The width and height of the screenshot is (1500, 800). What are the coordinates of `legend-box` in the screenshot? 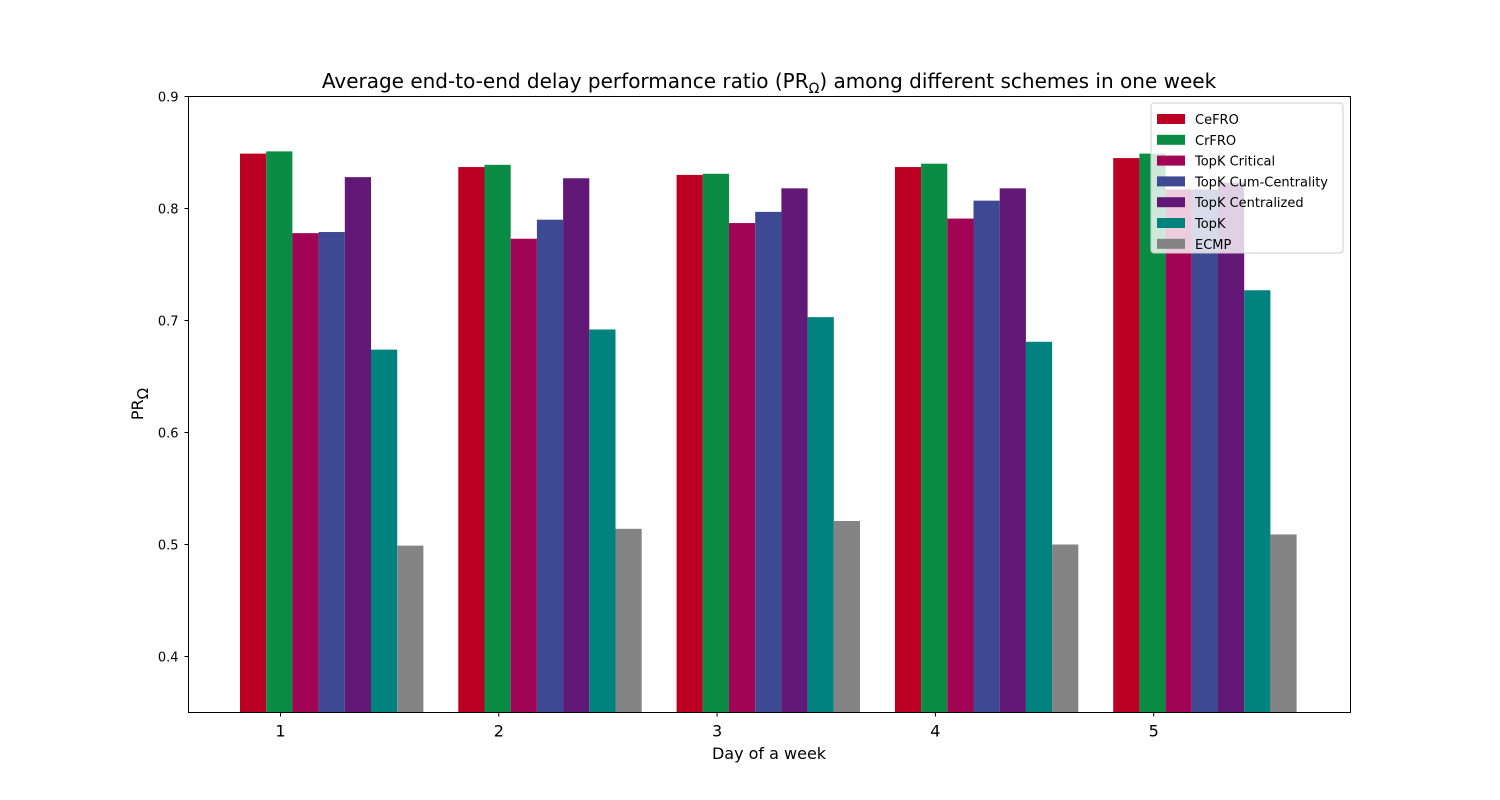 It's located at (1247, 178).